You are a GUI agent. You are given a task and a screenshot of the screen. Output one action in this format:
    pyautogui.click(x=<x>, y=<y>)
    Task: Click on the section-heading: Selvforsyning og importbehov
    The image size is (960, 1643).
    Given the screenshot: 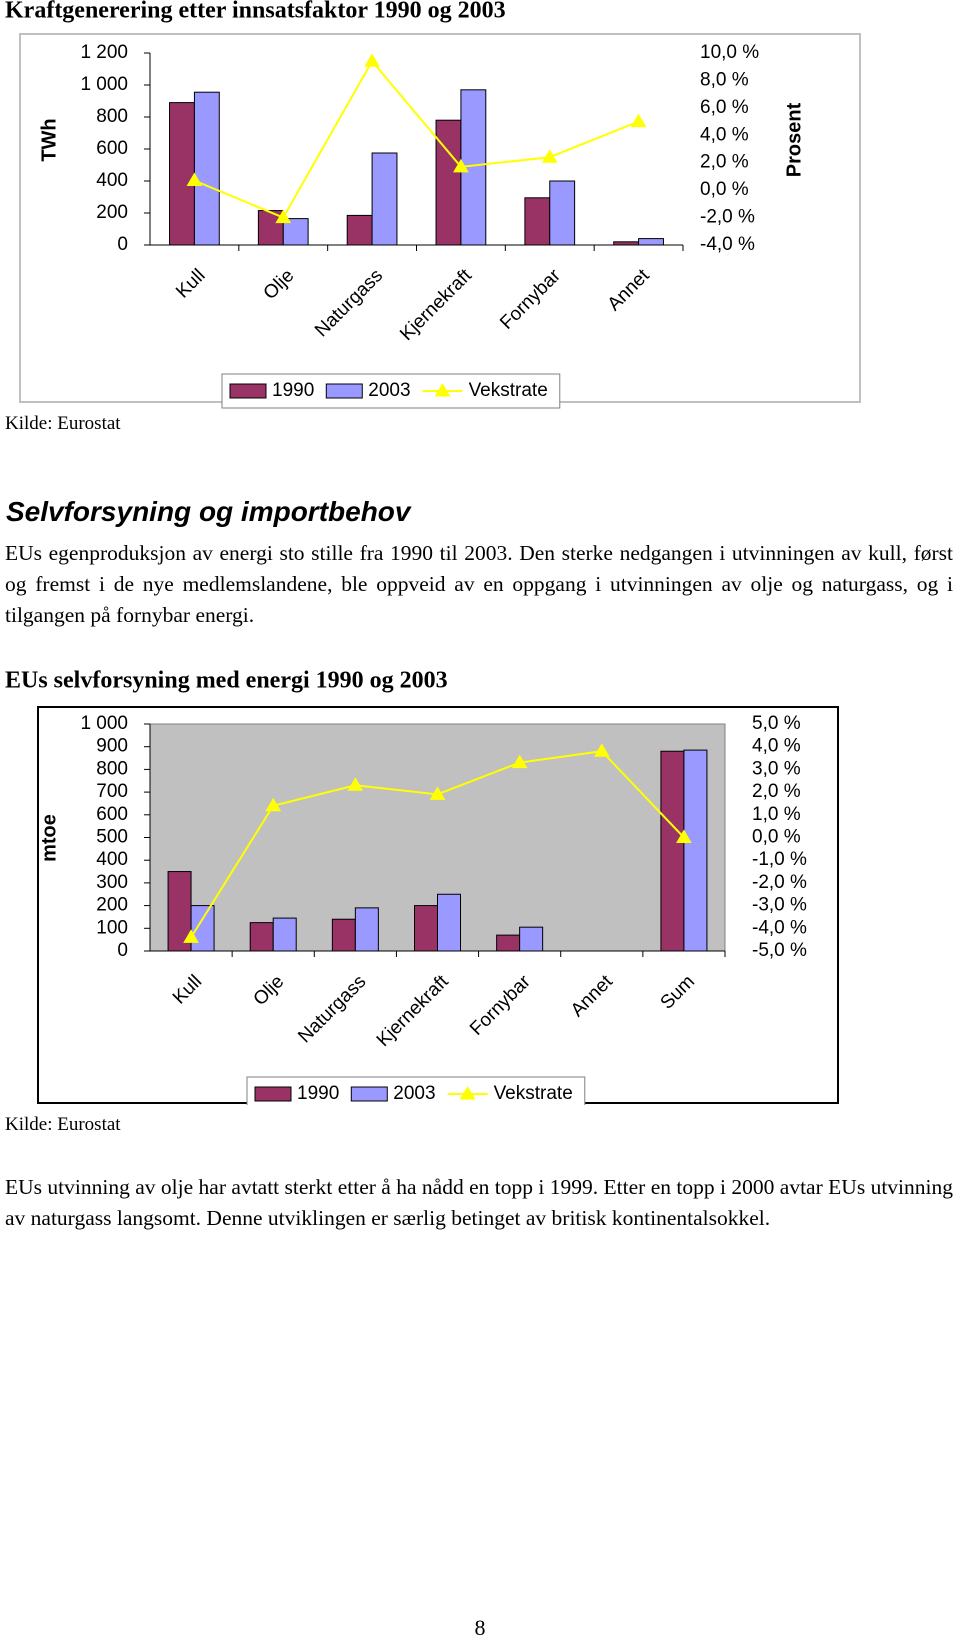 What is the action you would take?
    pyautogui.click(x=208, y=511)
    